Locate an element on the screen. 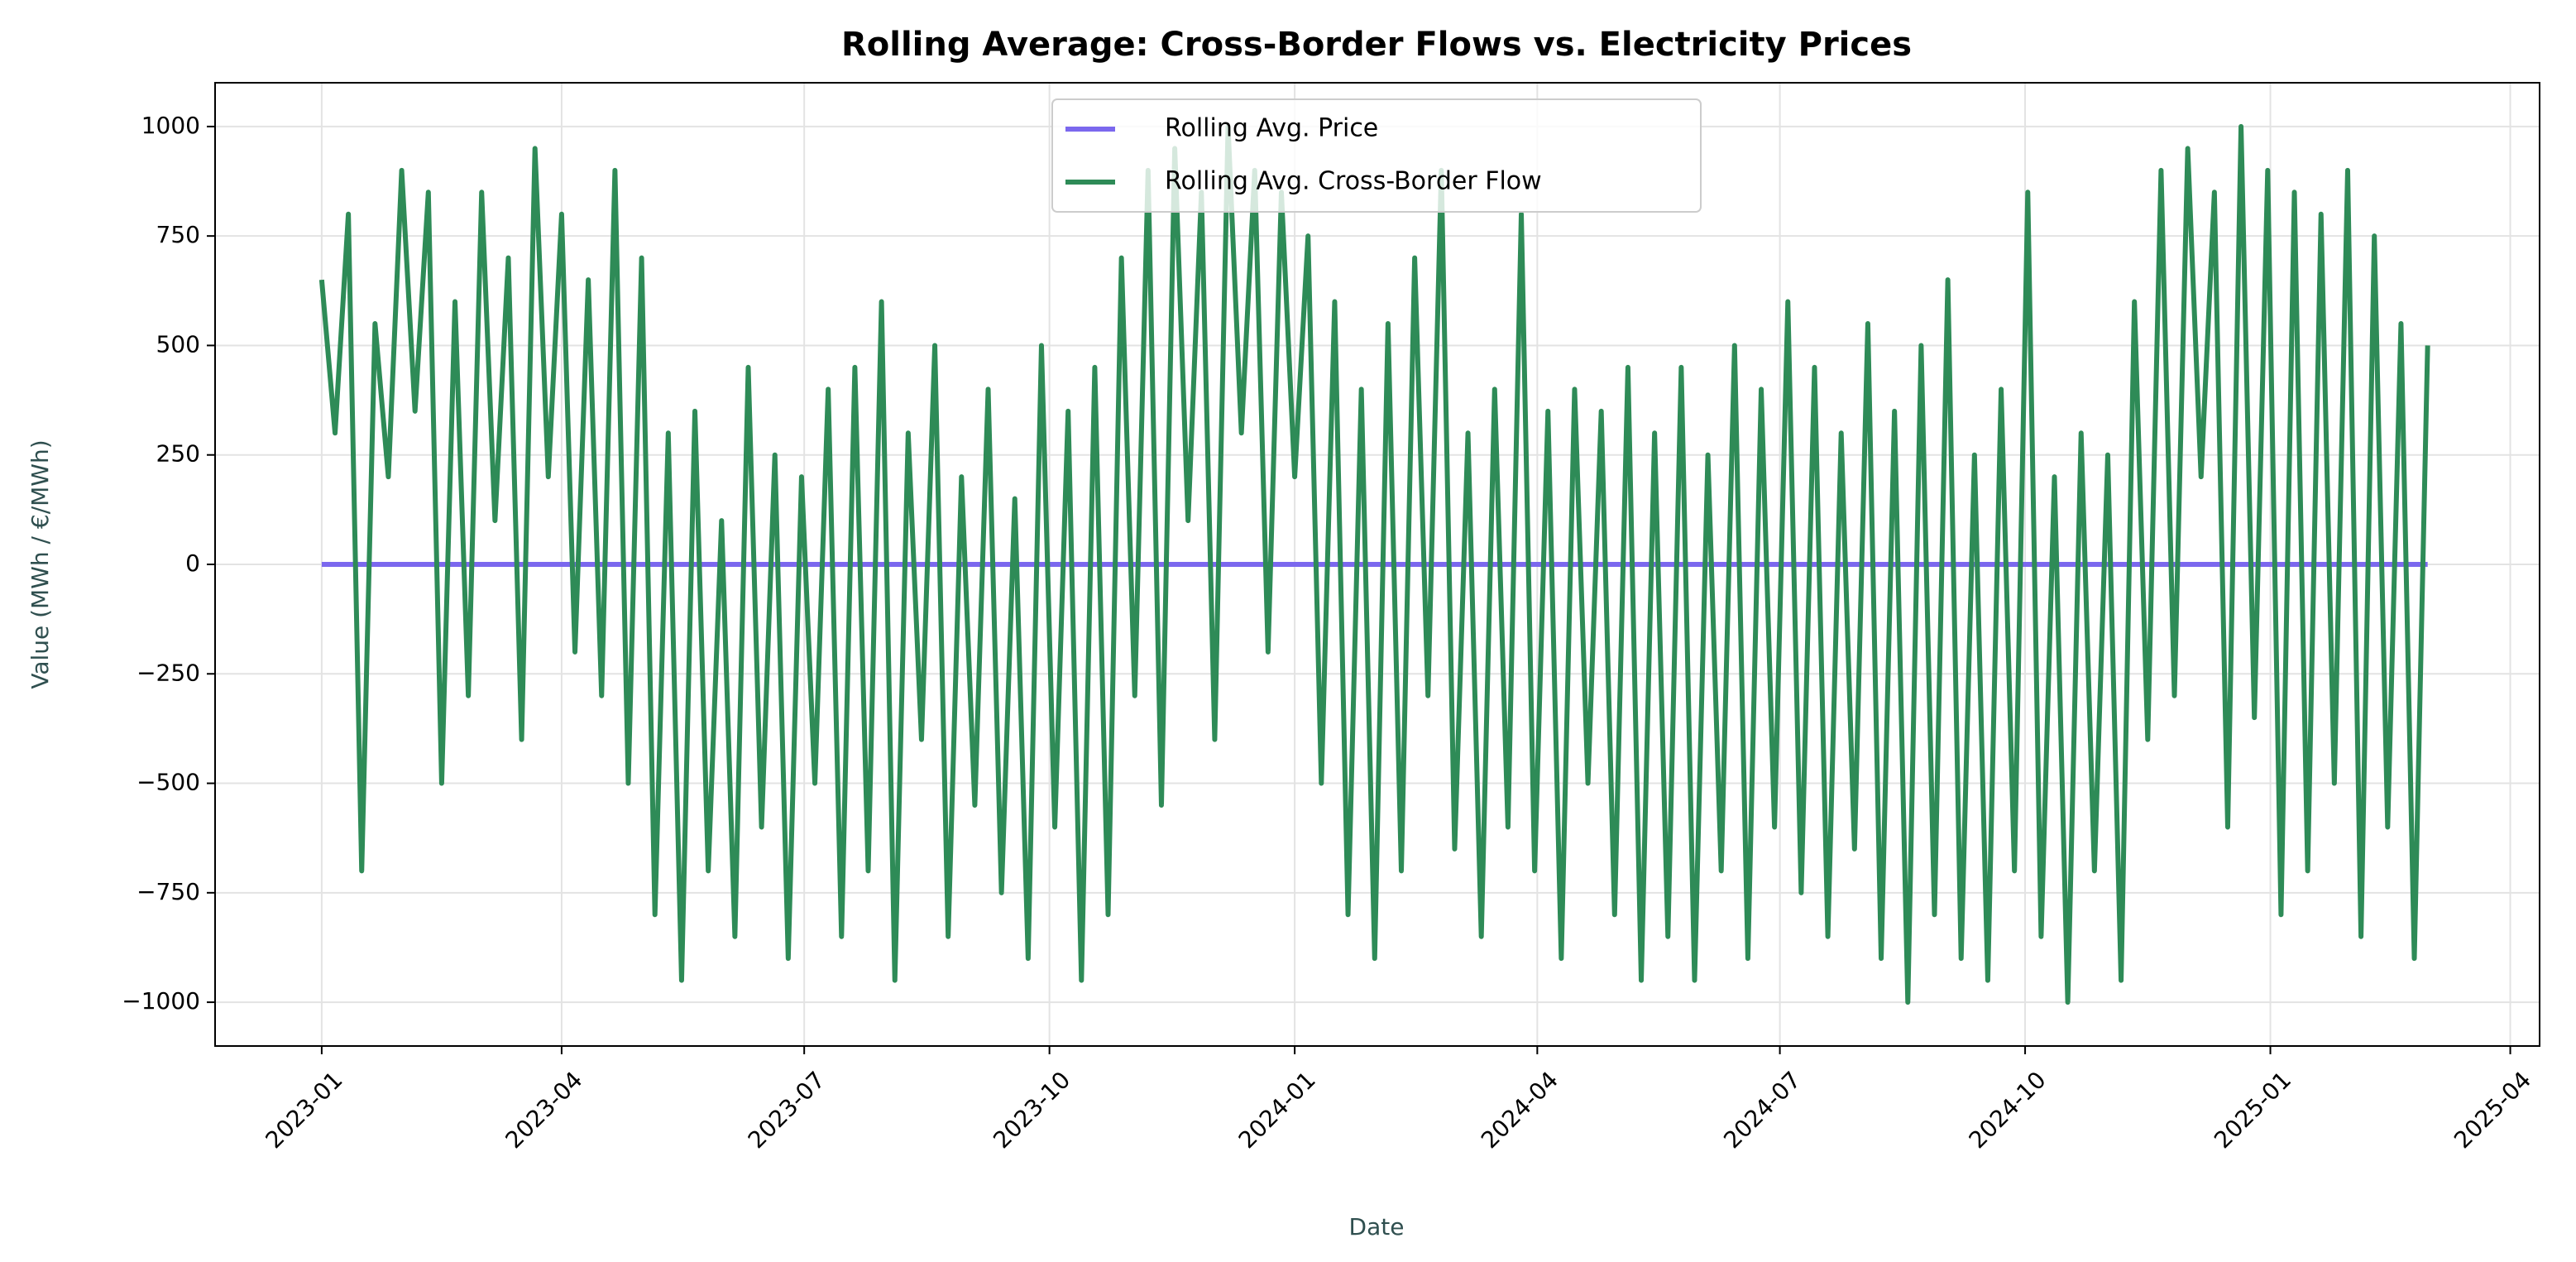  y-tick-label: 1000 is located at coordinates (171, 126).